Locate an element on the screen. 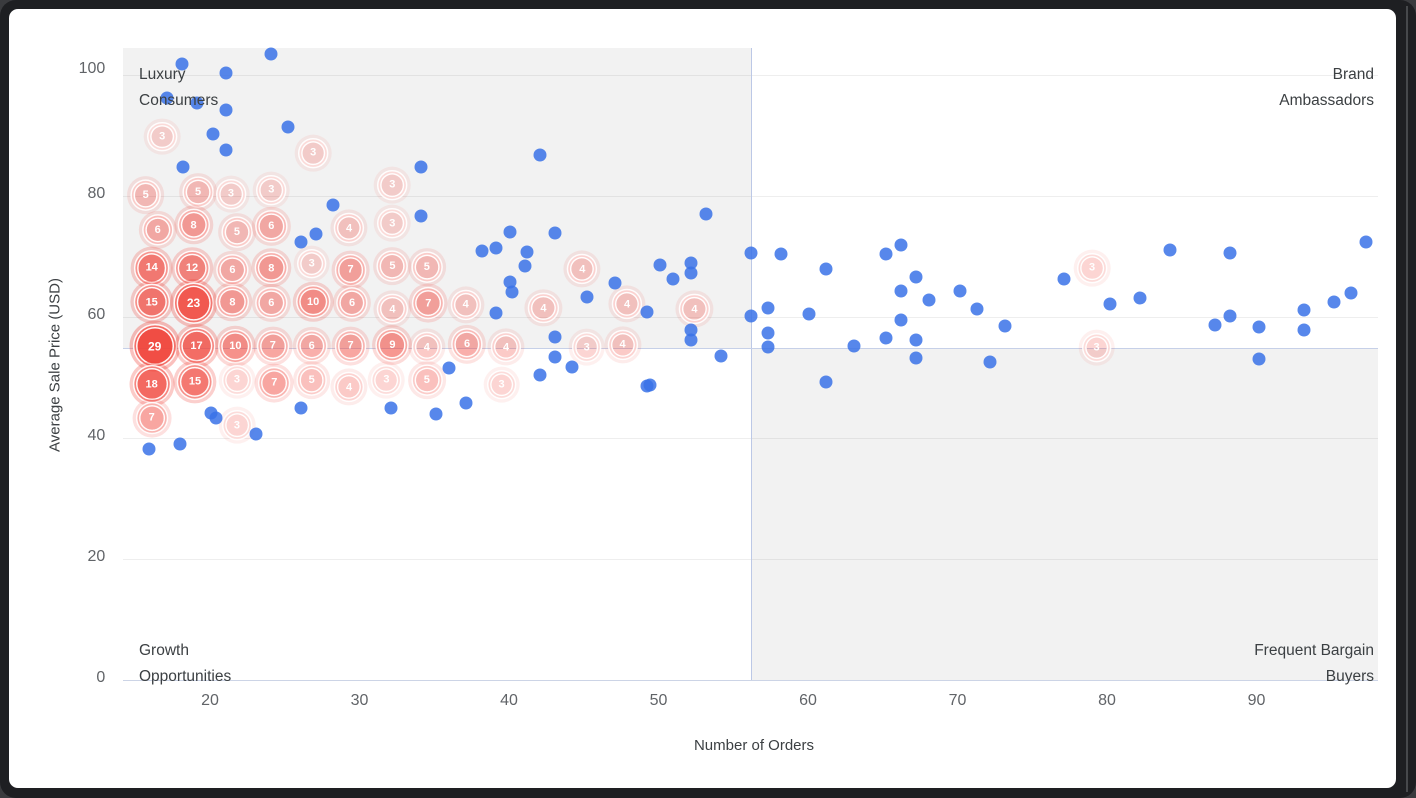 This screenshot has height=798, width=1416. cluster-bubble: 17 is located at coordinates (196, 346).